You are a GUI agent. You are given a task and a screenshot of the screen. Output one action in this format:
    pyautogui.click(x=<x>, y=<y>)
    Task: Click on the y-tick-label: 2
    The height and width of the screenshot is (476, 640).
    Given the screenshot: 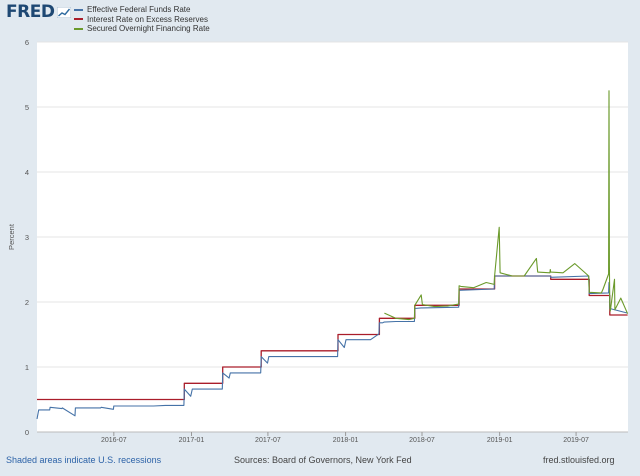 What is the action you would take?
    pyautogui.click(x=27, y=302)
    